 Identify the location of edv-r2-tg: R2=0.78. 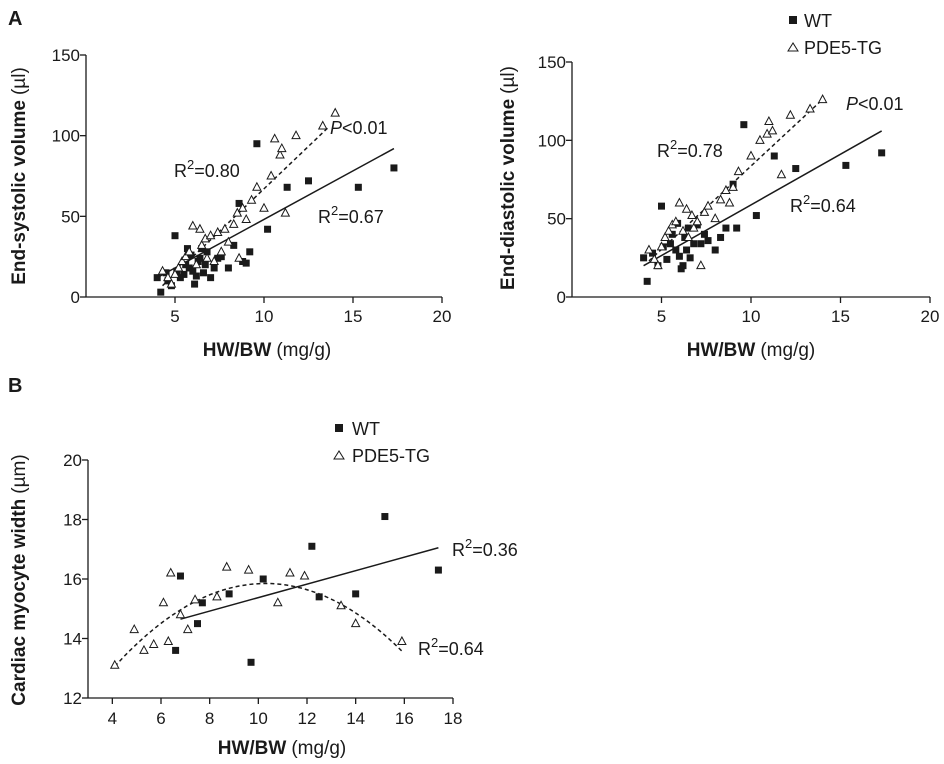
(690, 149).